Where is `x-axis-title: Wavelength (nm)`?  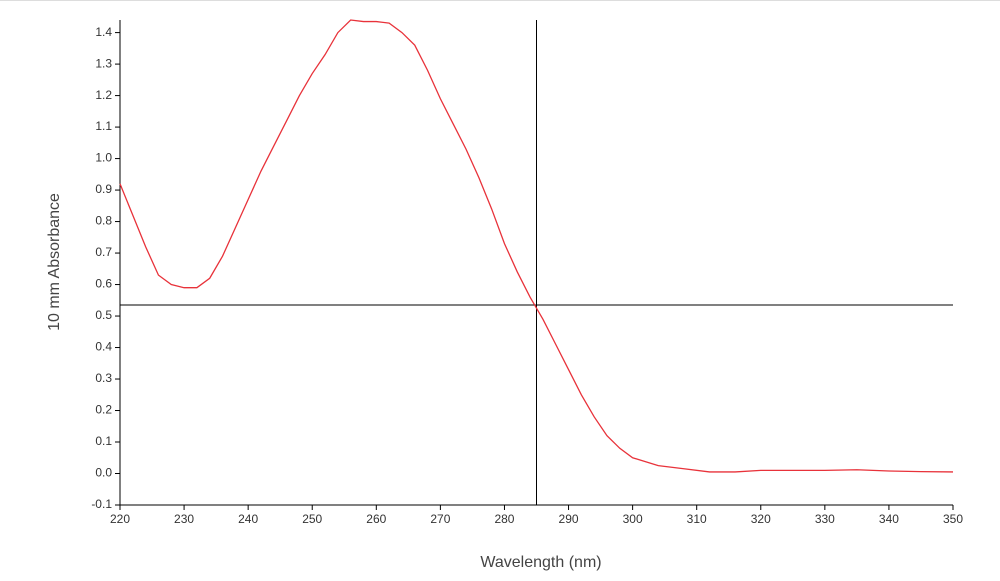 x-axis-title: Wavelength (nm) is located at coordinates (540, 562).